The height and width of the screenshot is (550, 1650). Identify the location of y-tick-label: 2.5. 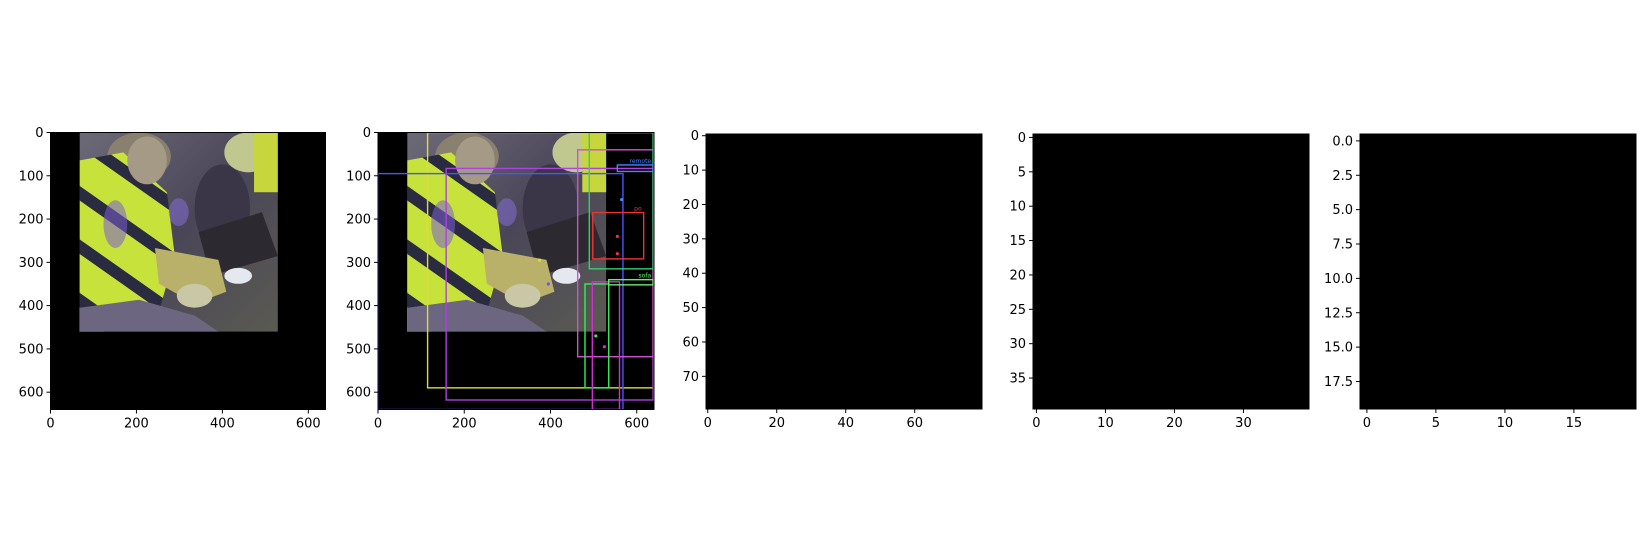
(1342, 176).